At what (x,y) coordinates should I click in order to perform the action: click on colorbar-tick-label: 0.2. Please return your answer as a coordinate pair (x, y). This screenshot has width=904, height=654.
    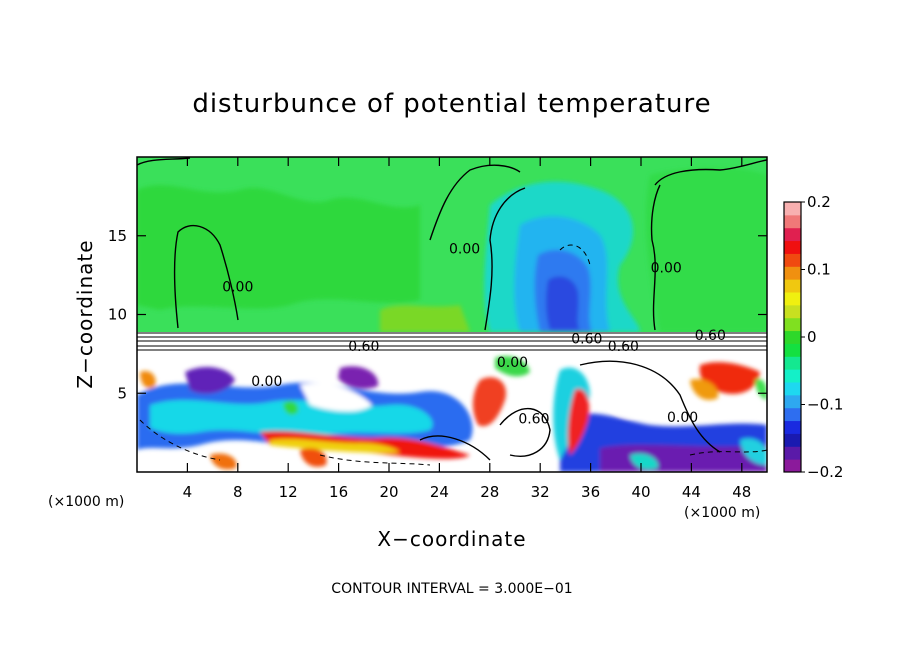
    Looking at the image, I should click on (819, 202).